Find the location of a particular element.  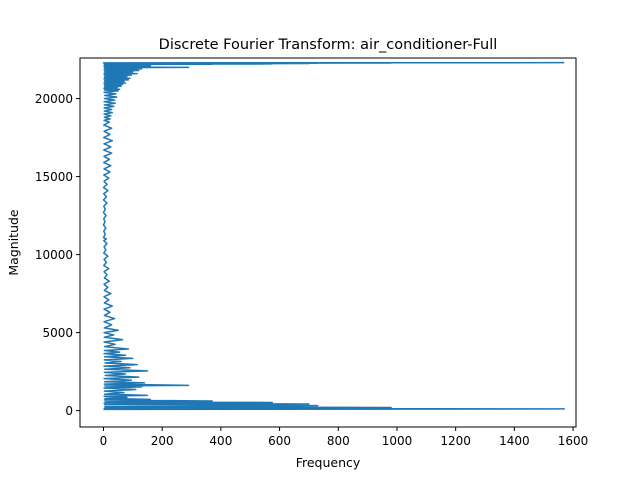

x-axis-label: Frequency is located at coordinates (328, 462).